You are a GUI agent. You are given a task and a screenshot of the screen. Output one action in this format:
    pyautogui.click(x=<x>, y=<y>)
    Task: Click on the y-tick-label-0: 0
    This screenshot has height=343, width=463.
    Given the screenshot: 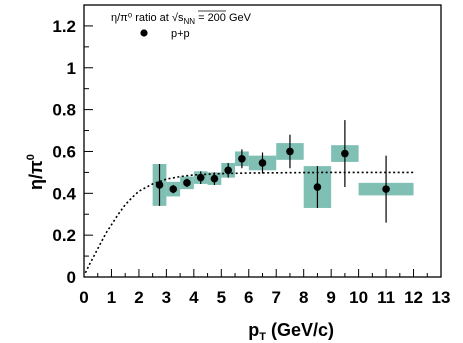 What is the action you would take?
    pyautogui.click(x=71, y=277)
    